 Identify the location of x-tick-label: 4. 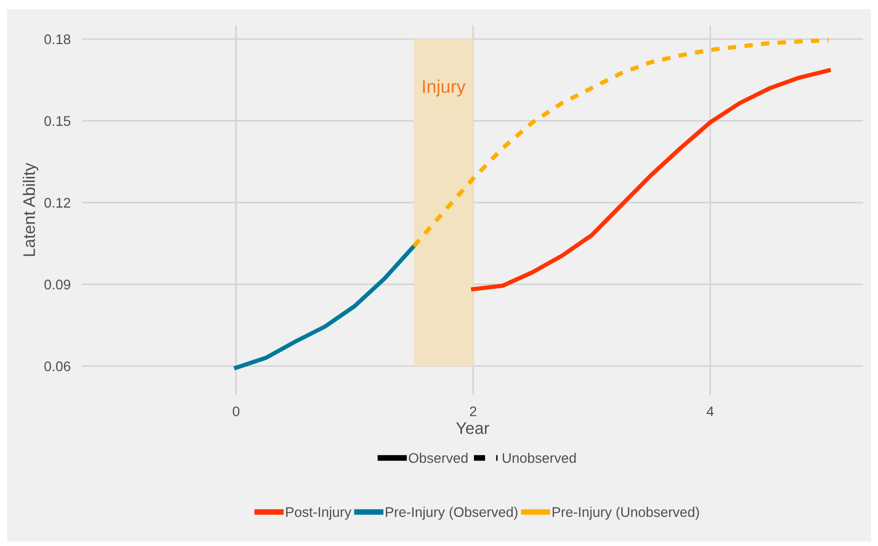
(710, 411).